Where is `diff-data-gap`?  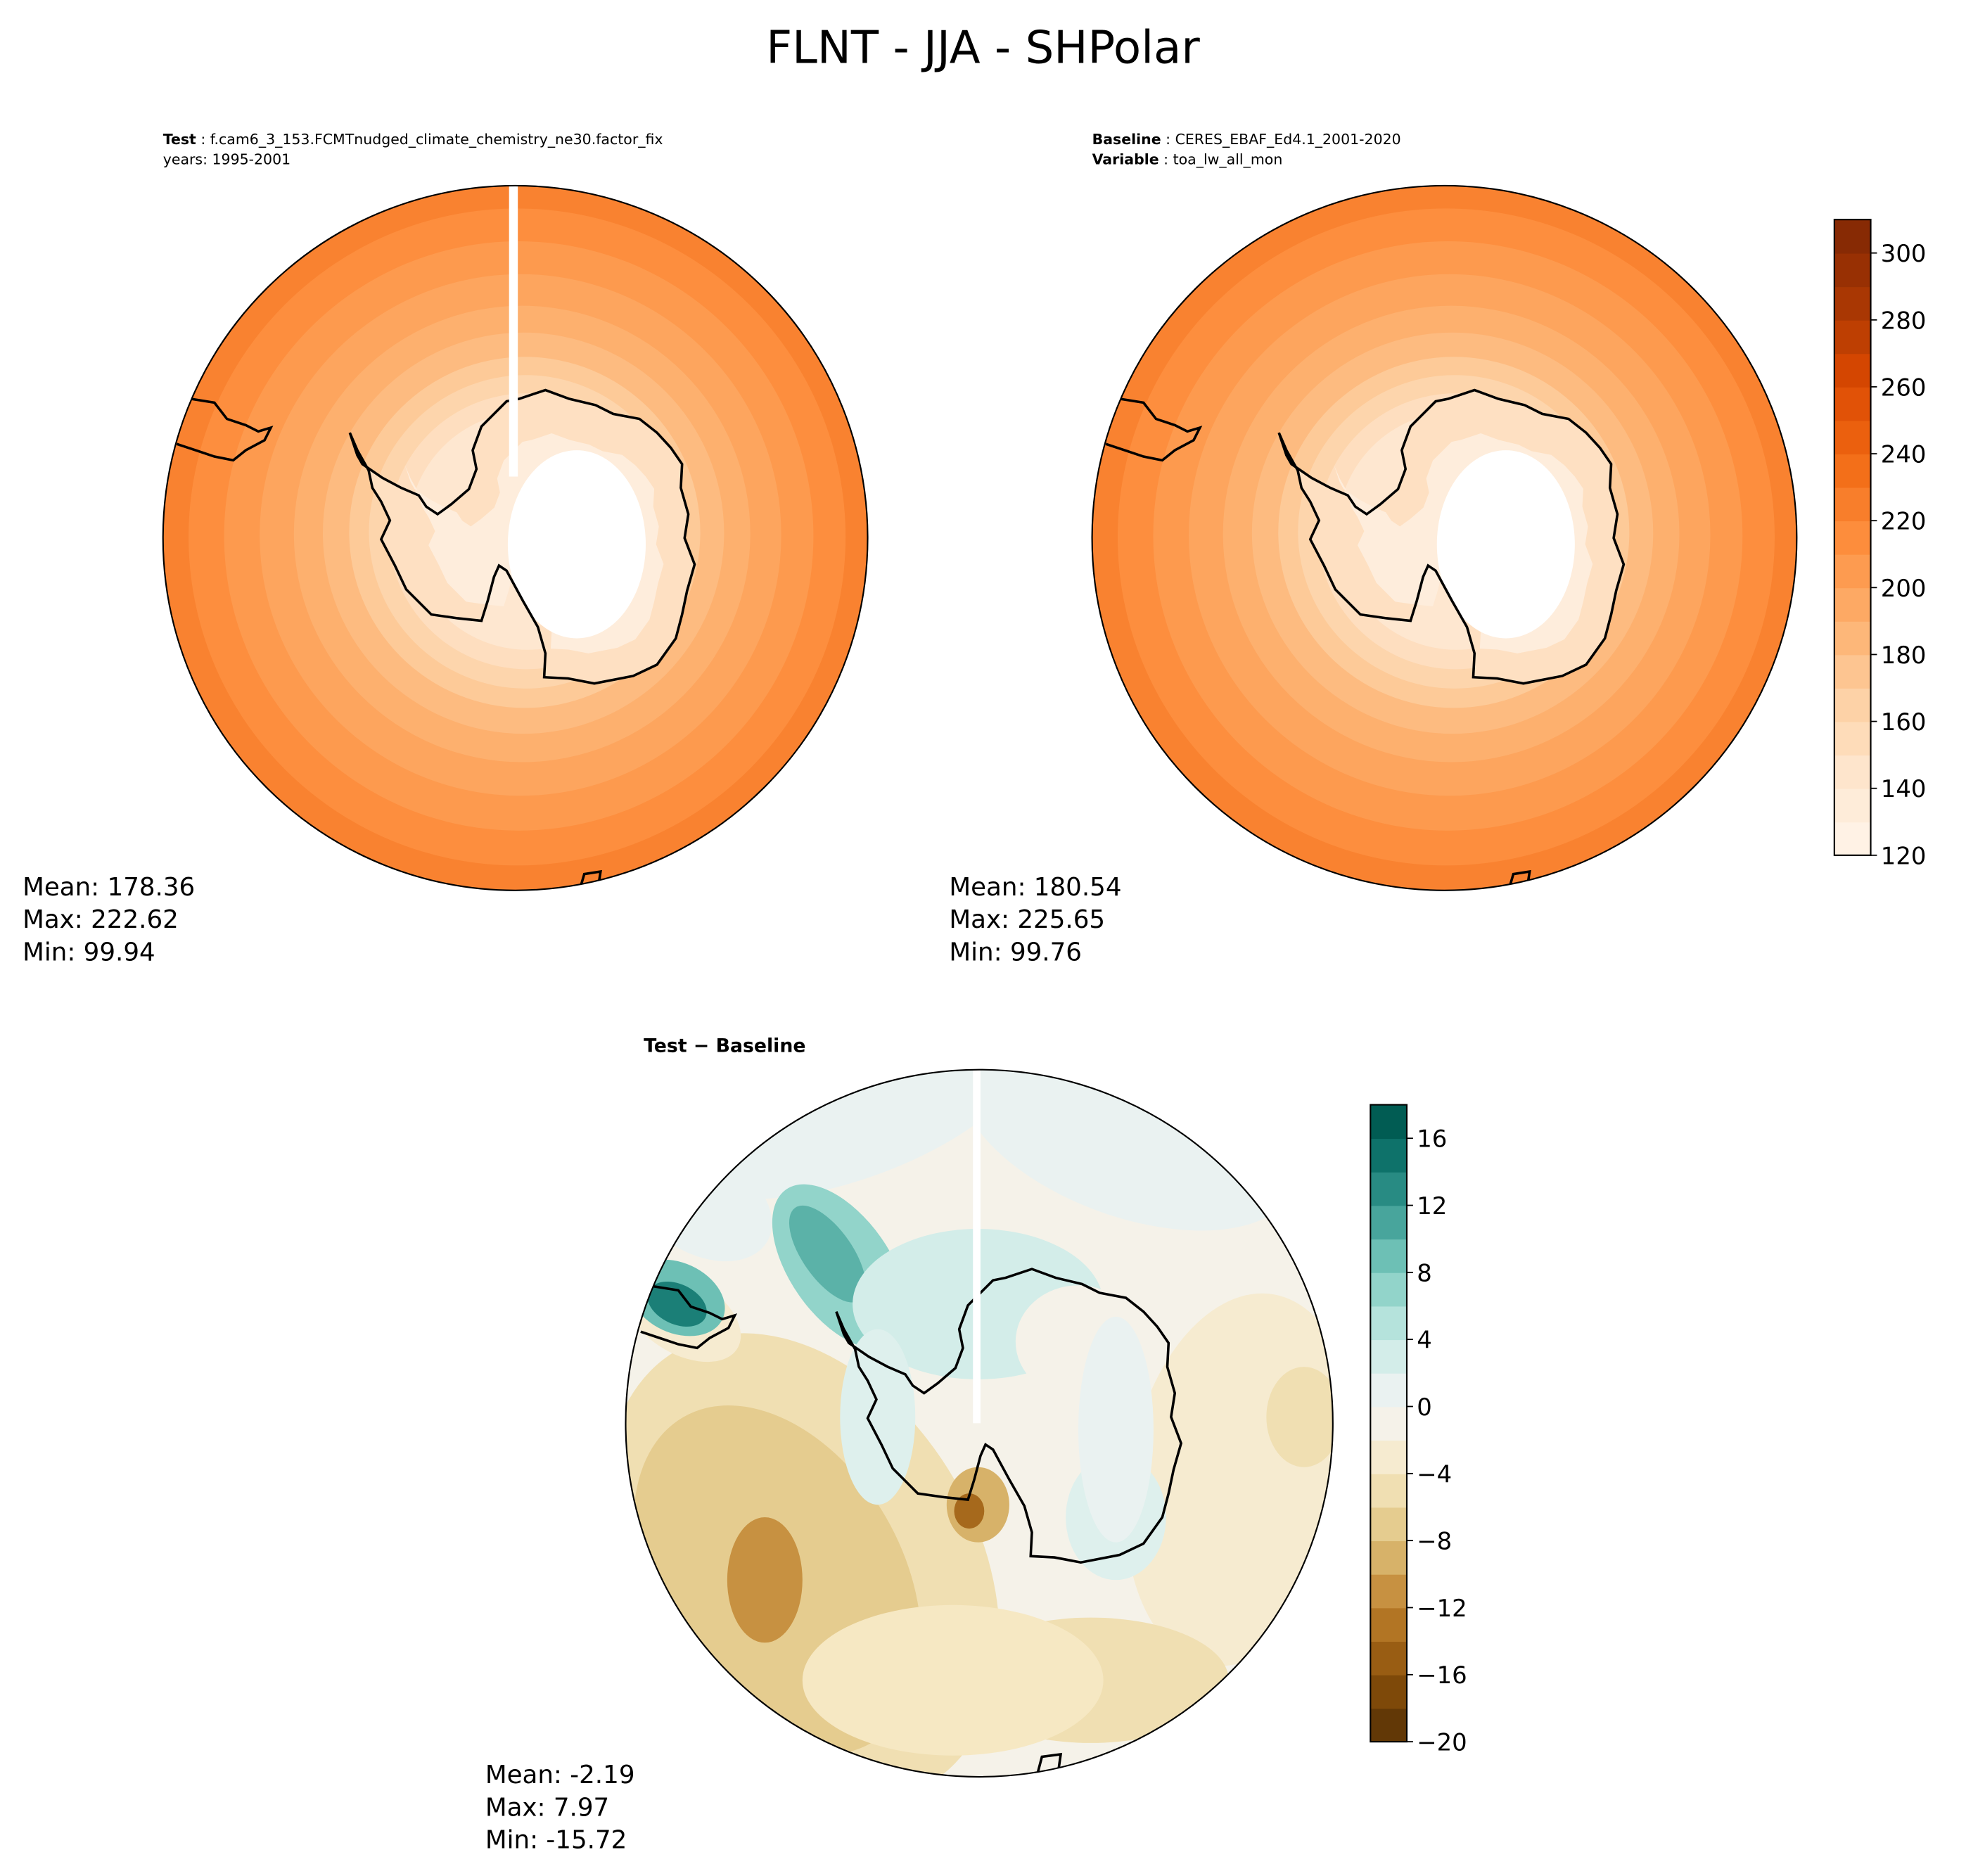 diff-data-gap is located at coordinates (977, 1241).